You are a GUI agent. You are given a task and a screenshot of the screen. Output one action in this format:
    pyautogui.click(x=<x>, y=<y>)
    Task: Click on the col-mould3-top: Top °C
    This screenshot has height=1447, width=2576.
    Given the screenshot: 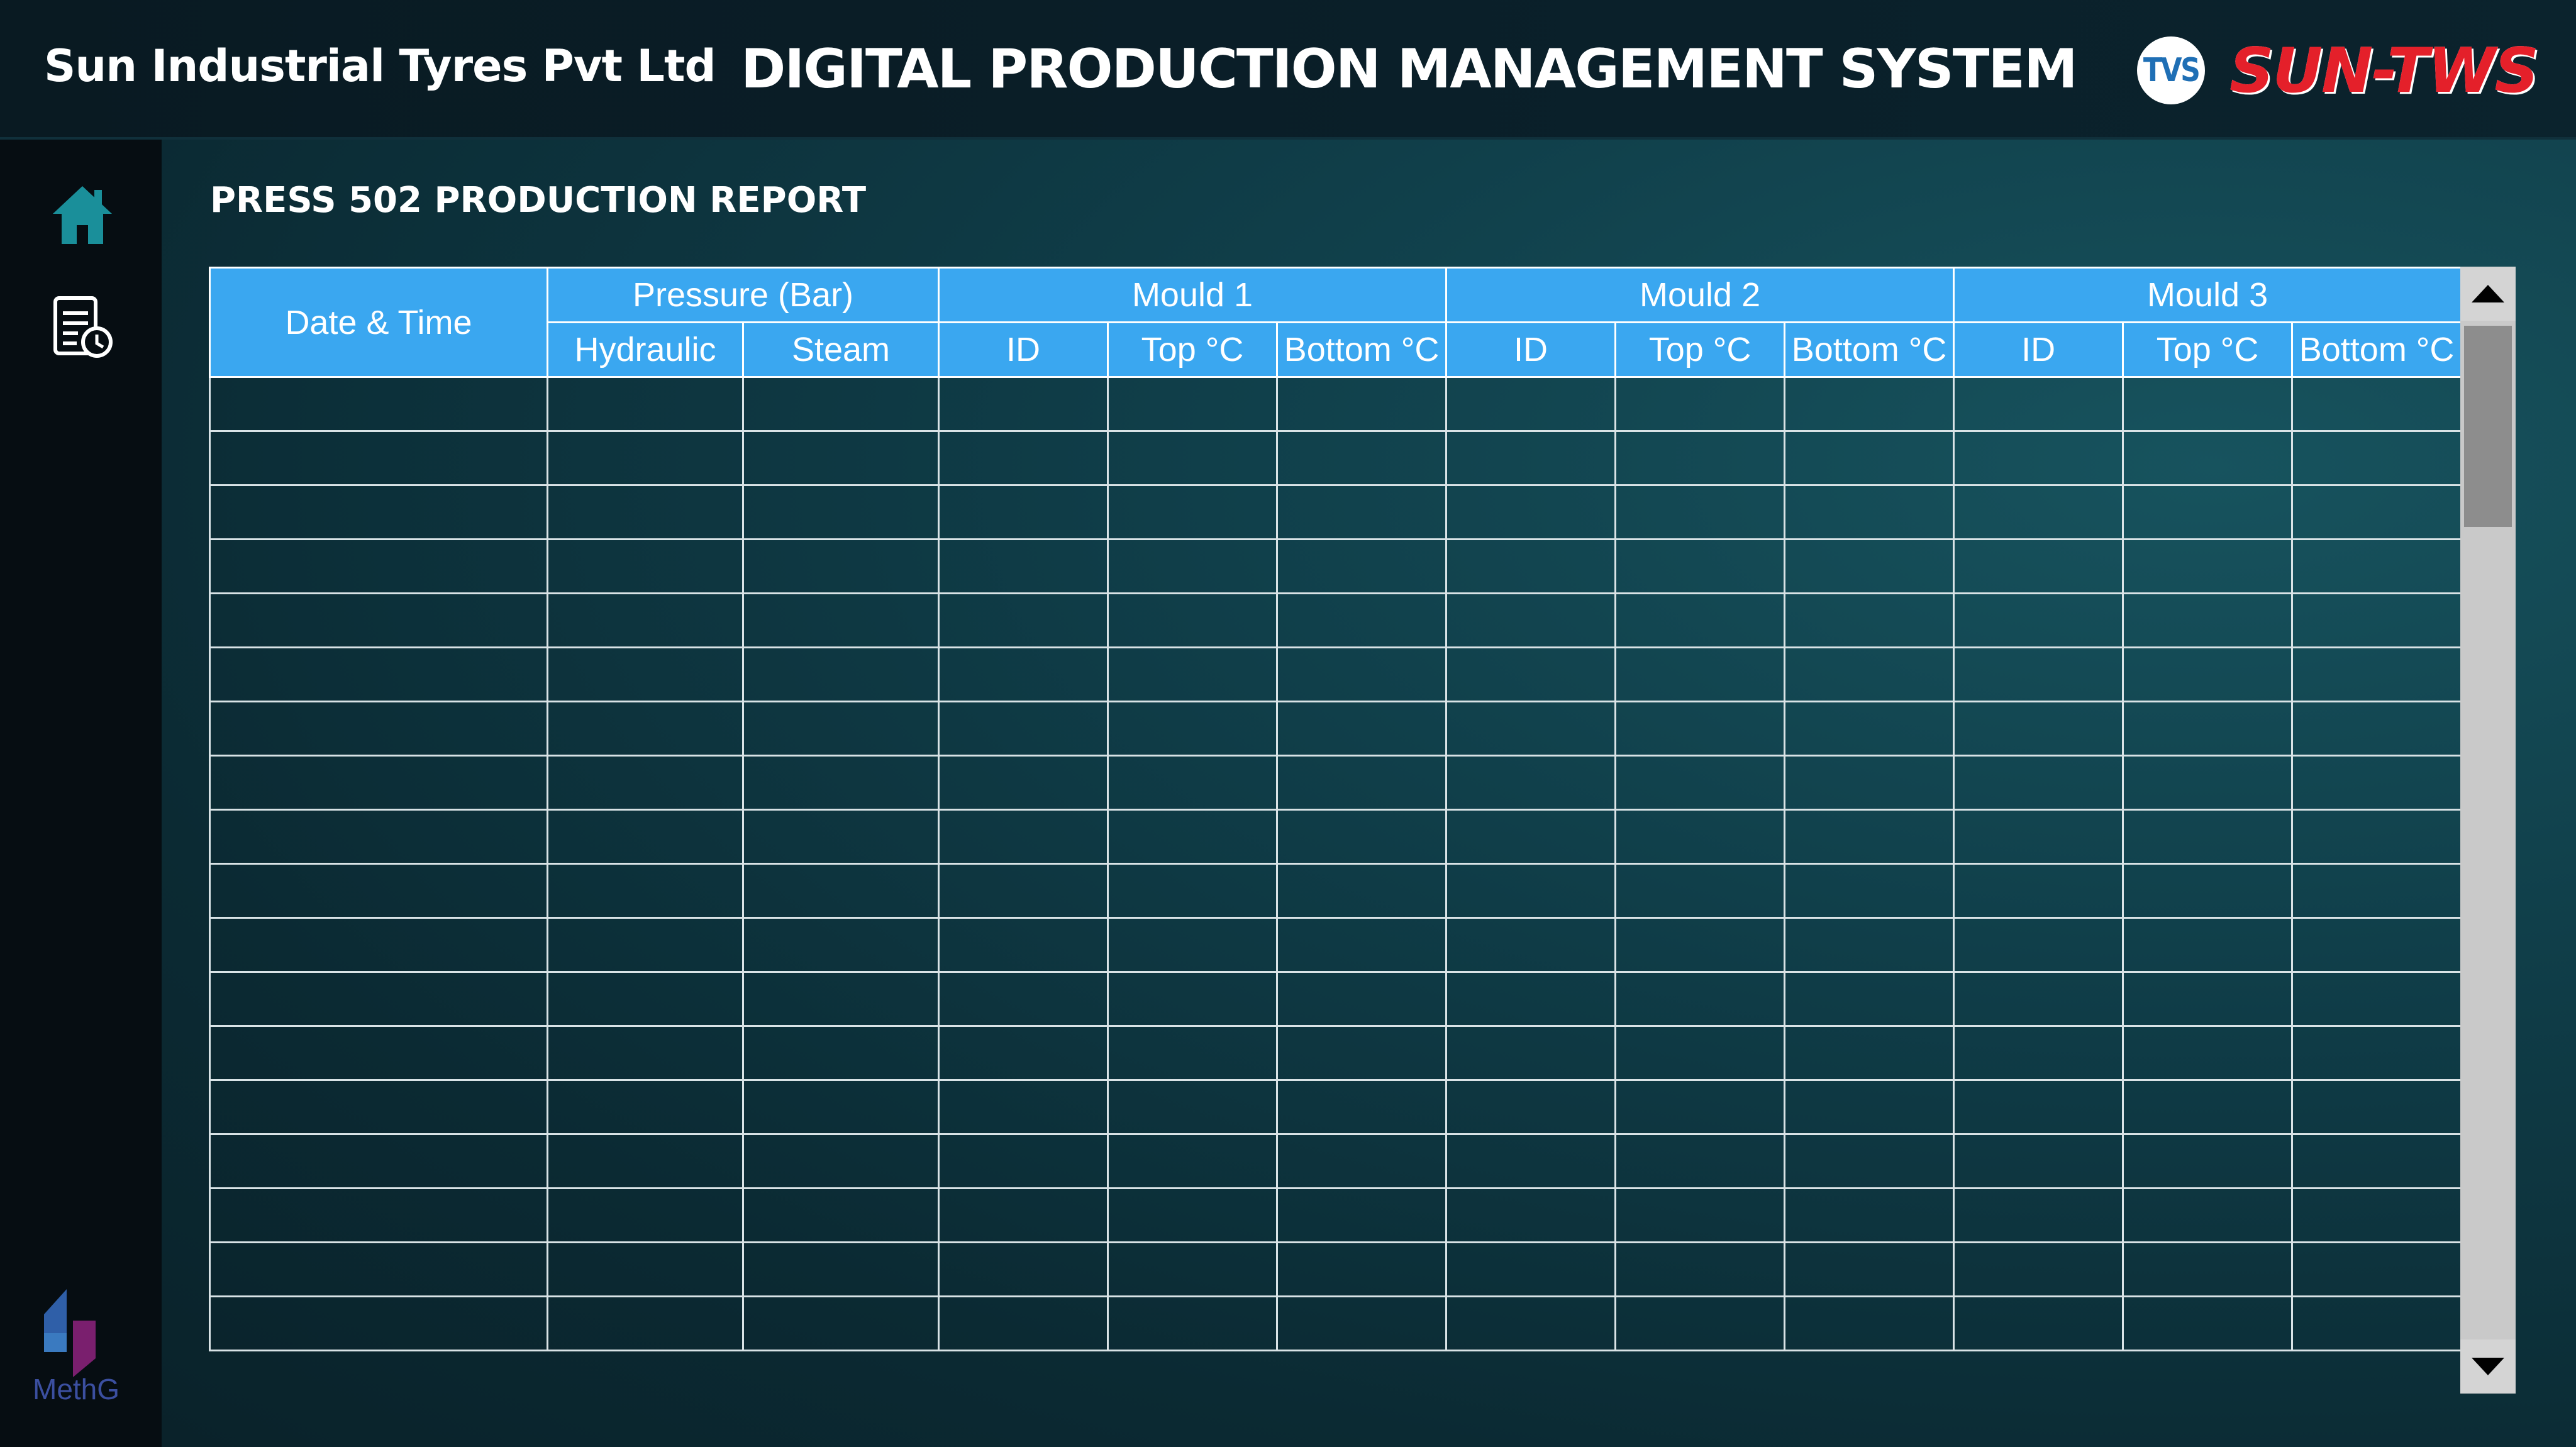 What is the action you would take?
    pyautogui.click(x=2208, y=349)
    